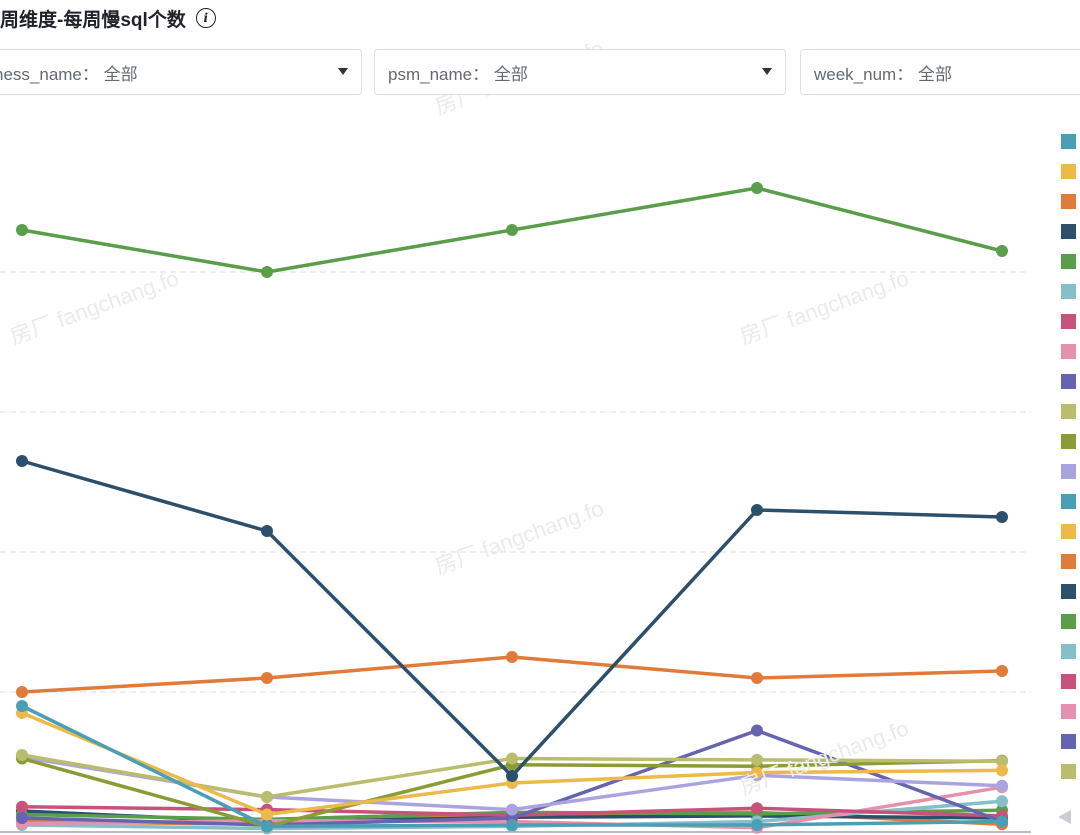 The width and height of the screenshot is (1080, 835). Describe the element at coordinates (205, 18) in the screenshot. I see `info-icon: i` at that location.